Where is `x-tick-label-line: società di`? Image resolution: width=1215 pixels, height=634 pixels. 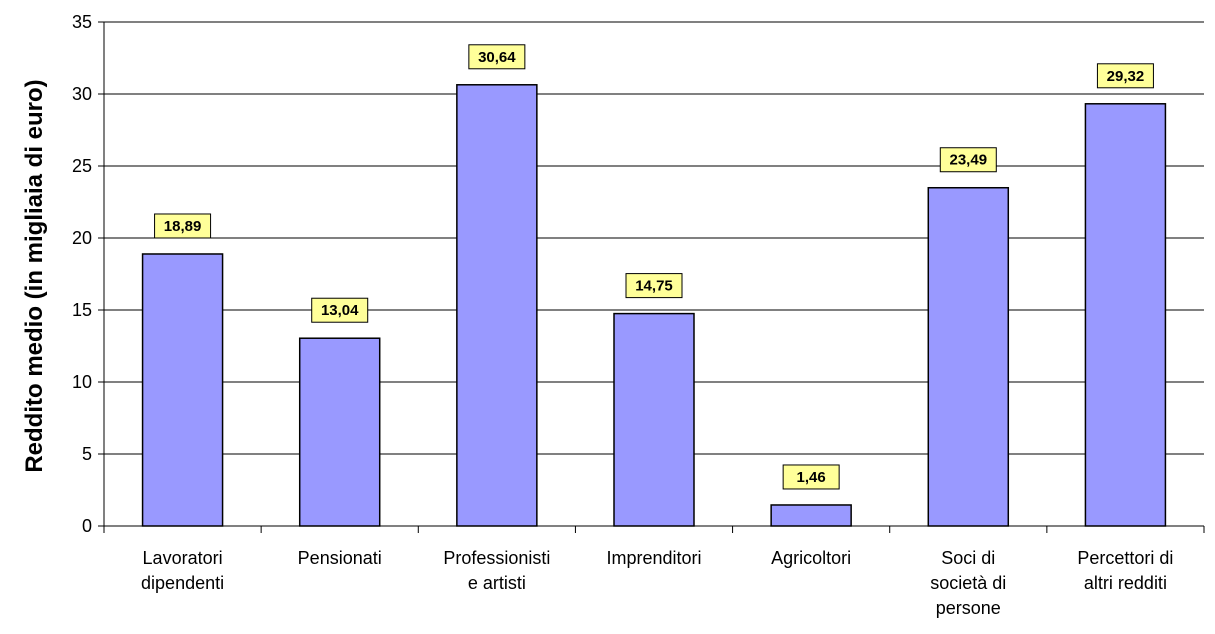
x-tick-label-line: società di is located at coordinates (968, 583).